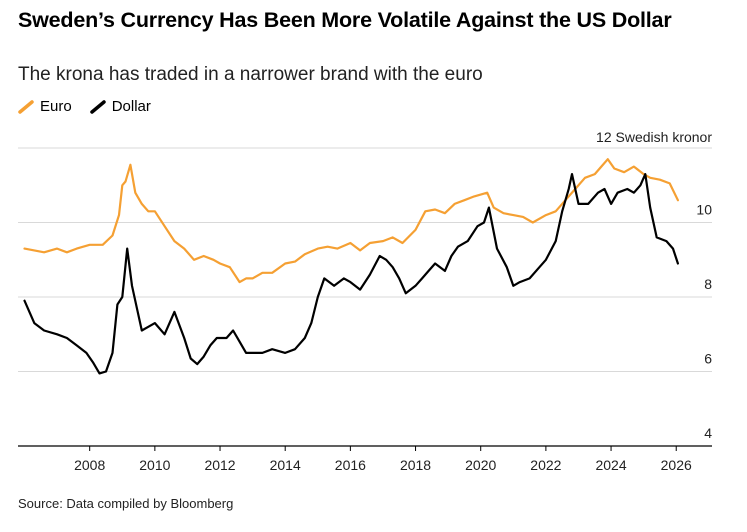 The width and height of the screenshot is (747, 532). What do you see at coordinates (97, 106) in the screenshot?
I see `dollar-line-icon` at bounding box center [97, 106].